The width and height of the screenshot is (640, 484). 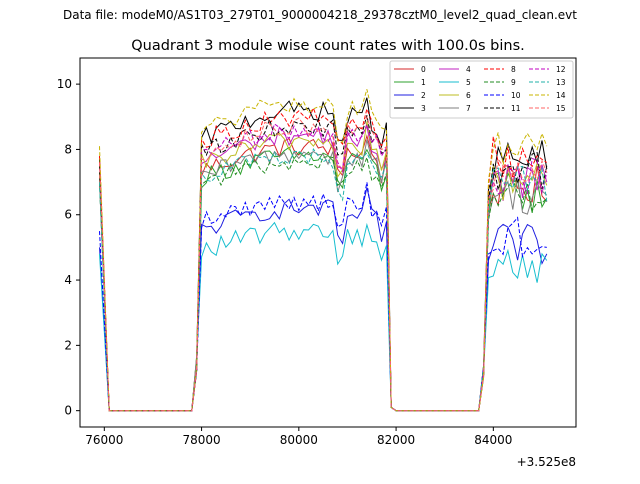 I want to click on legend-label-5: 5, so click(x=468, y=82).